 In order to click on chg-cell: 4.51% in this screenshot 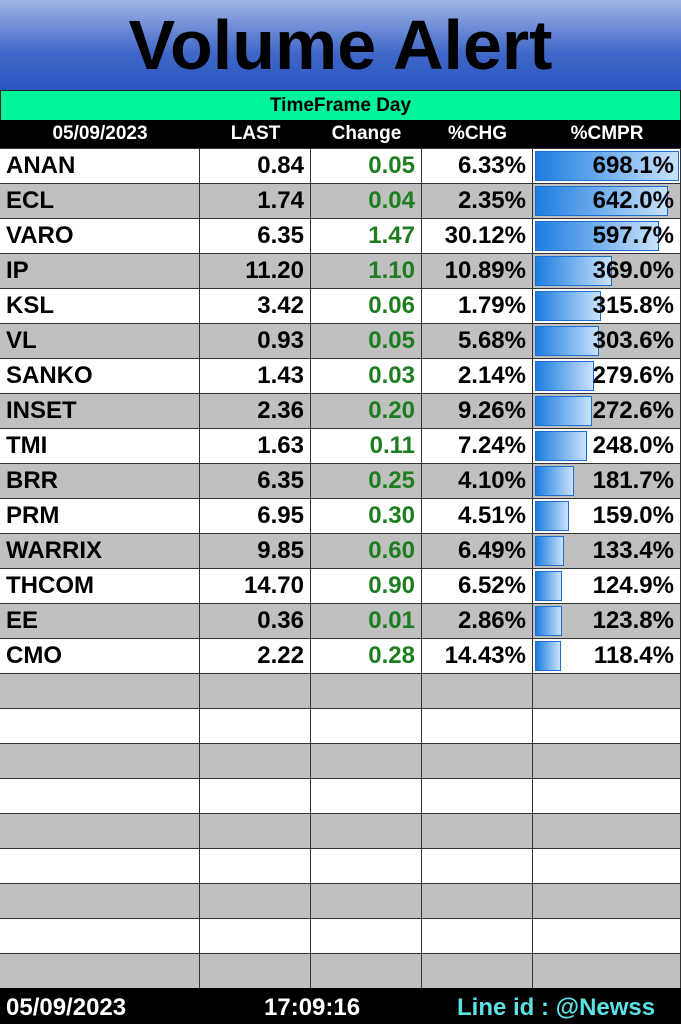, I will do `click(477, 516)`.